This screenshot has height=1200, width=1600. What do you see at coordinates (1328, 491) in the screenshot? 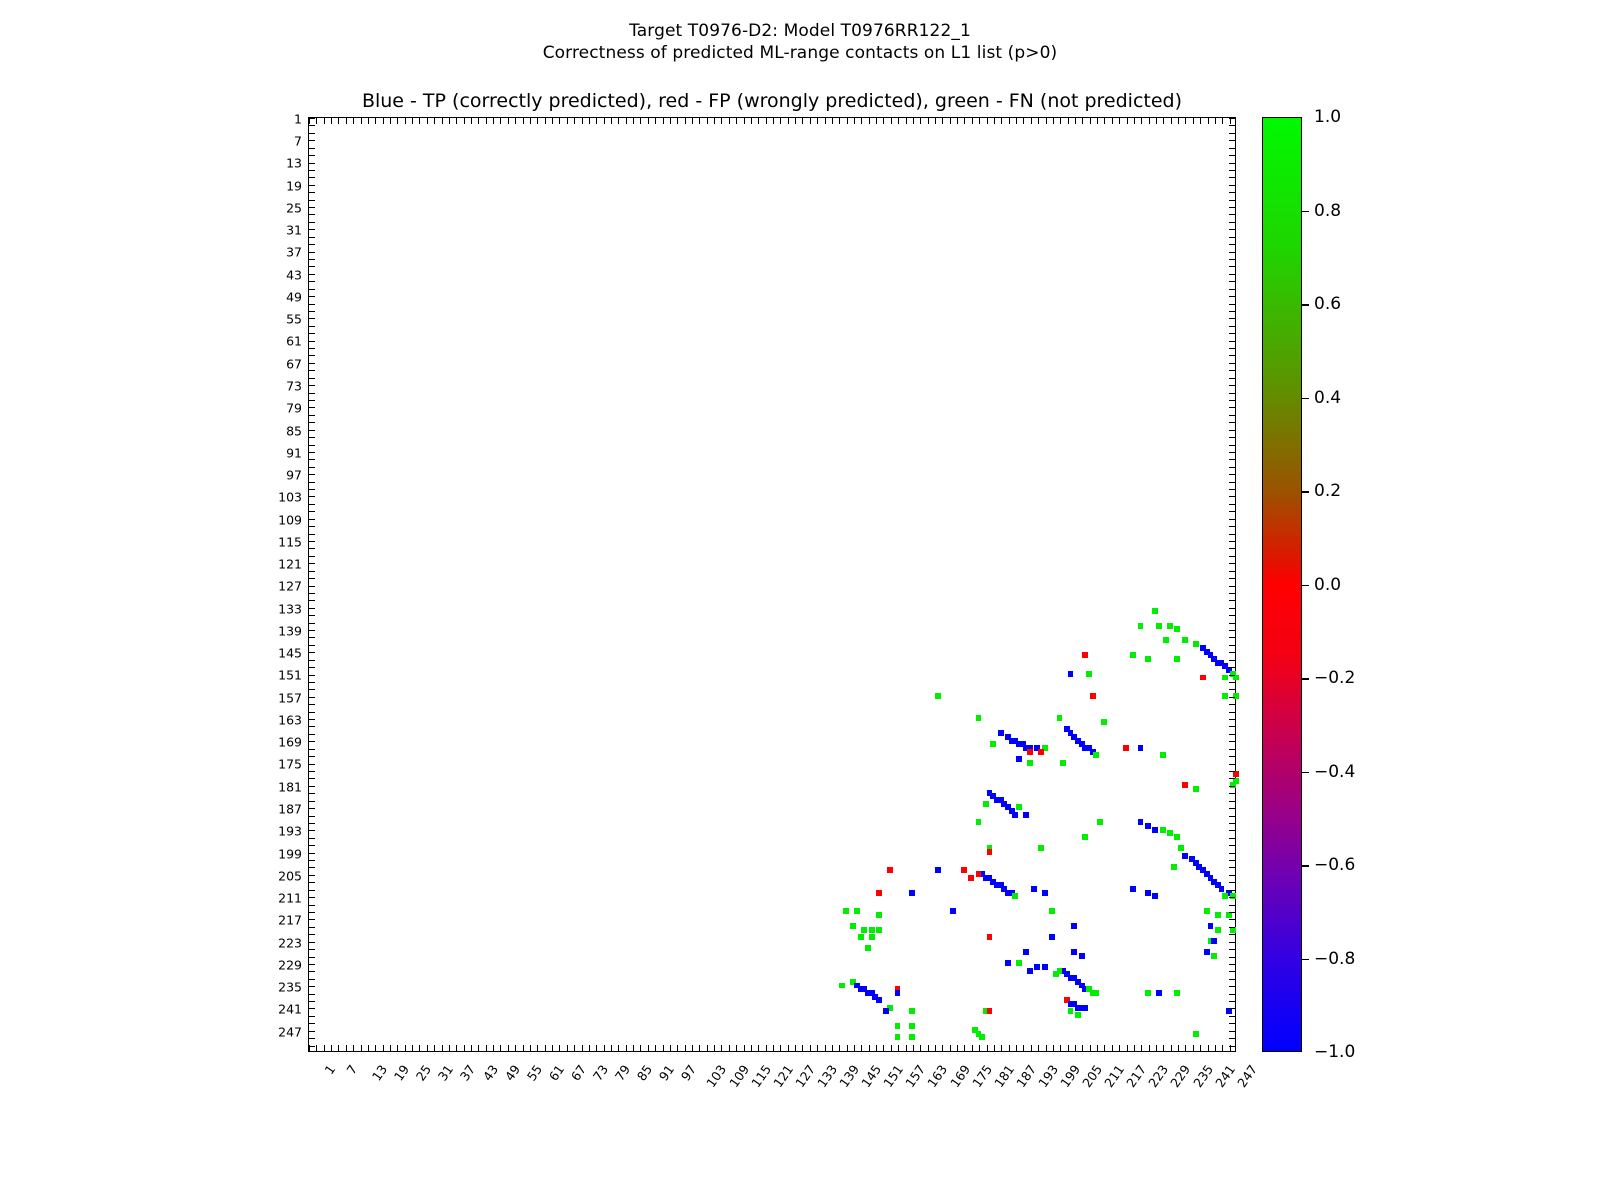
I see `colorbar-tick-label: 0.2` at bounding box center [1328, 491].